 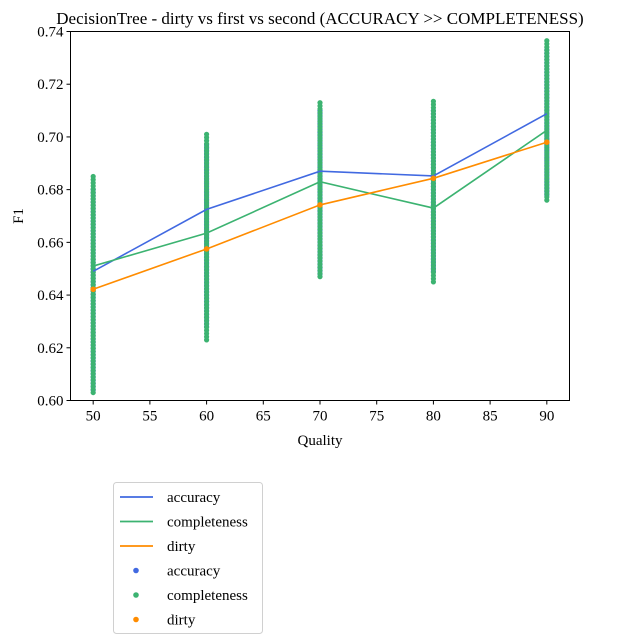 I want to click on x-tick-label: 75, so click(x=376, y=417).